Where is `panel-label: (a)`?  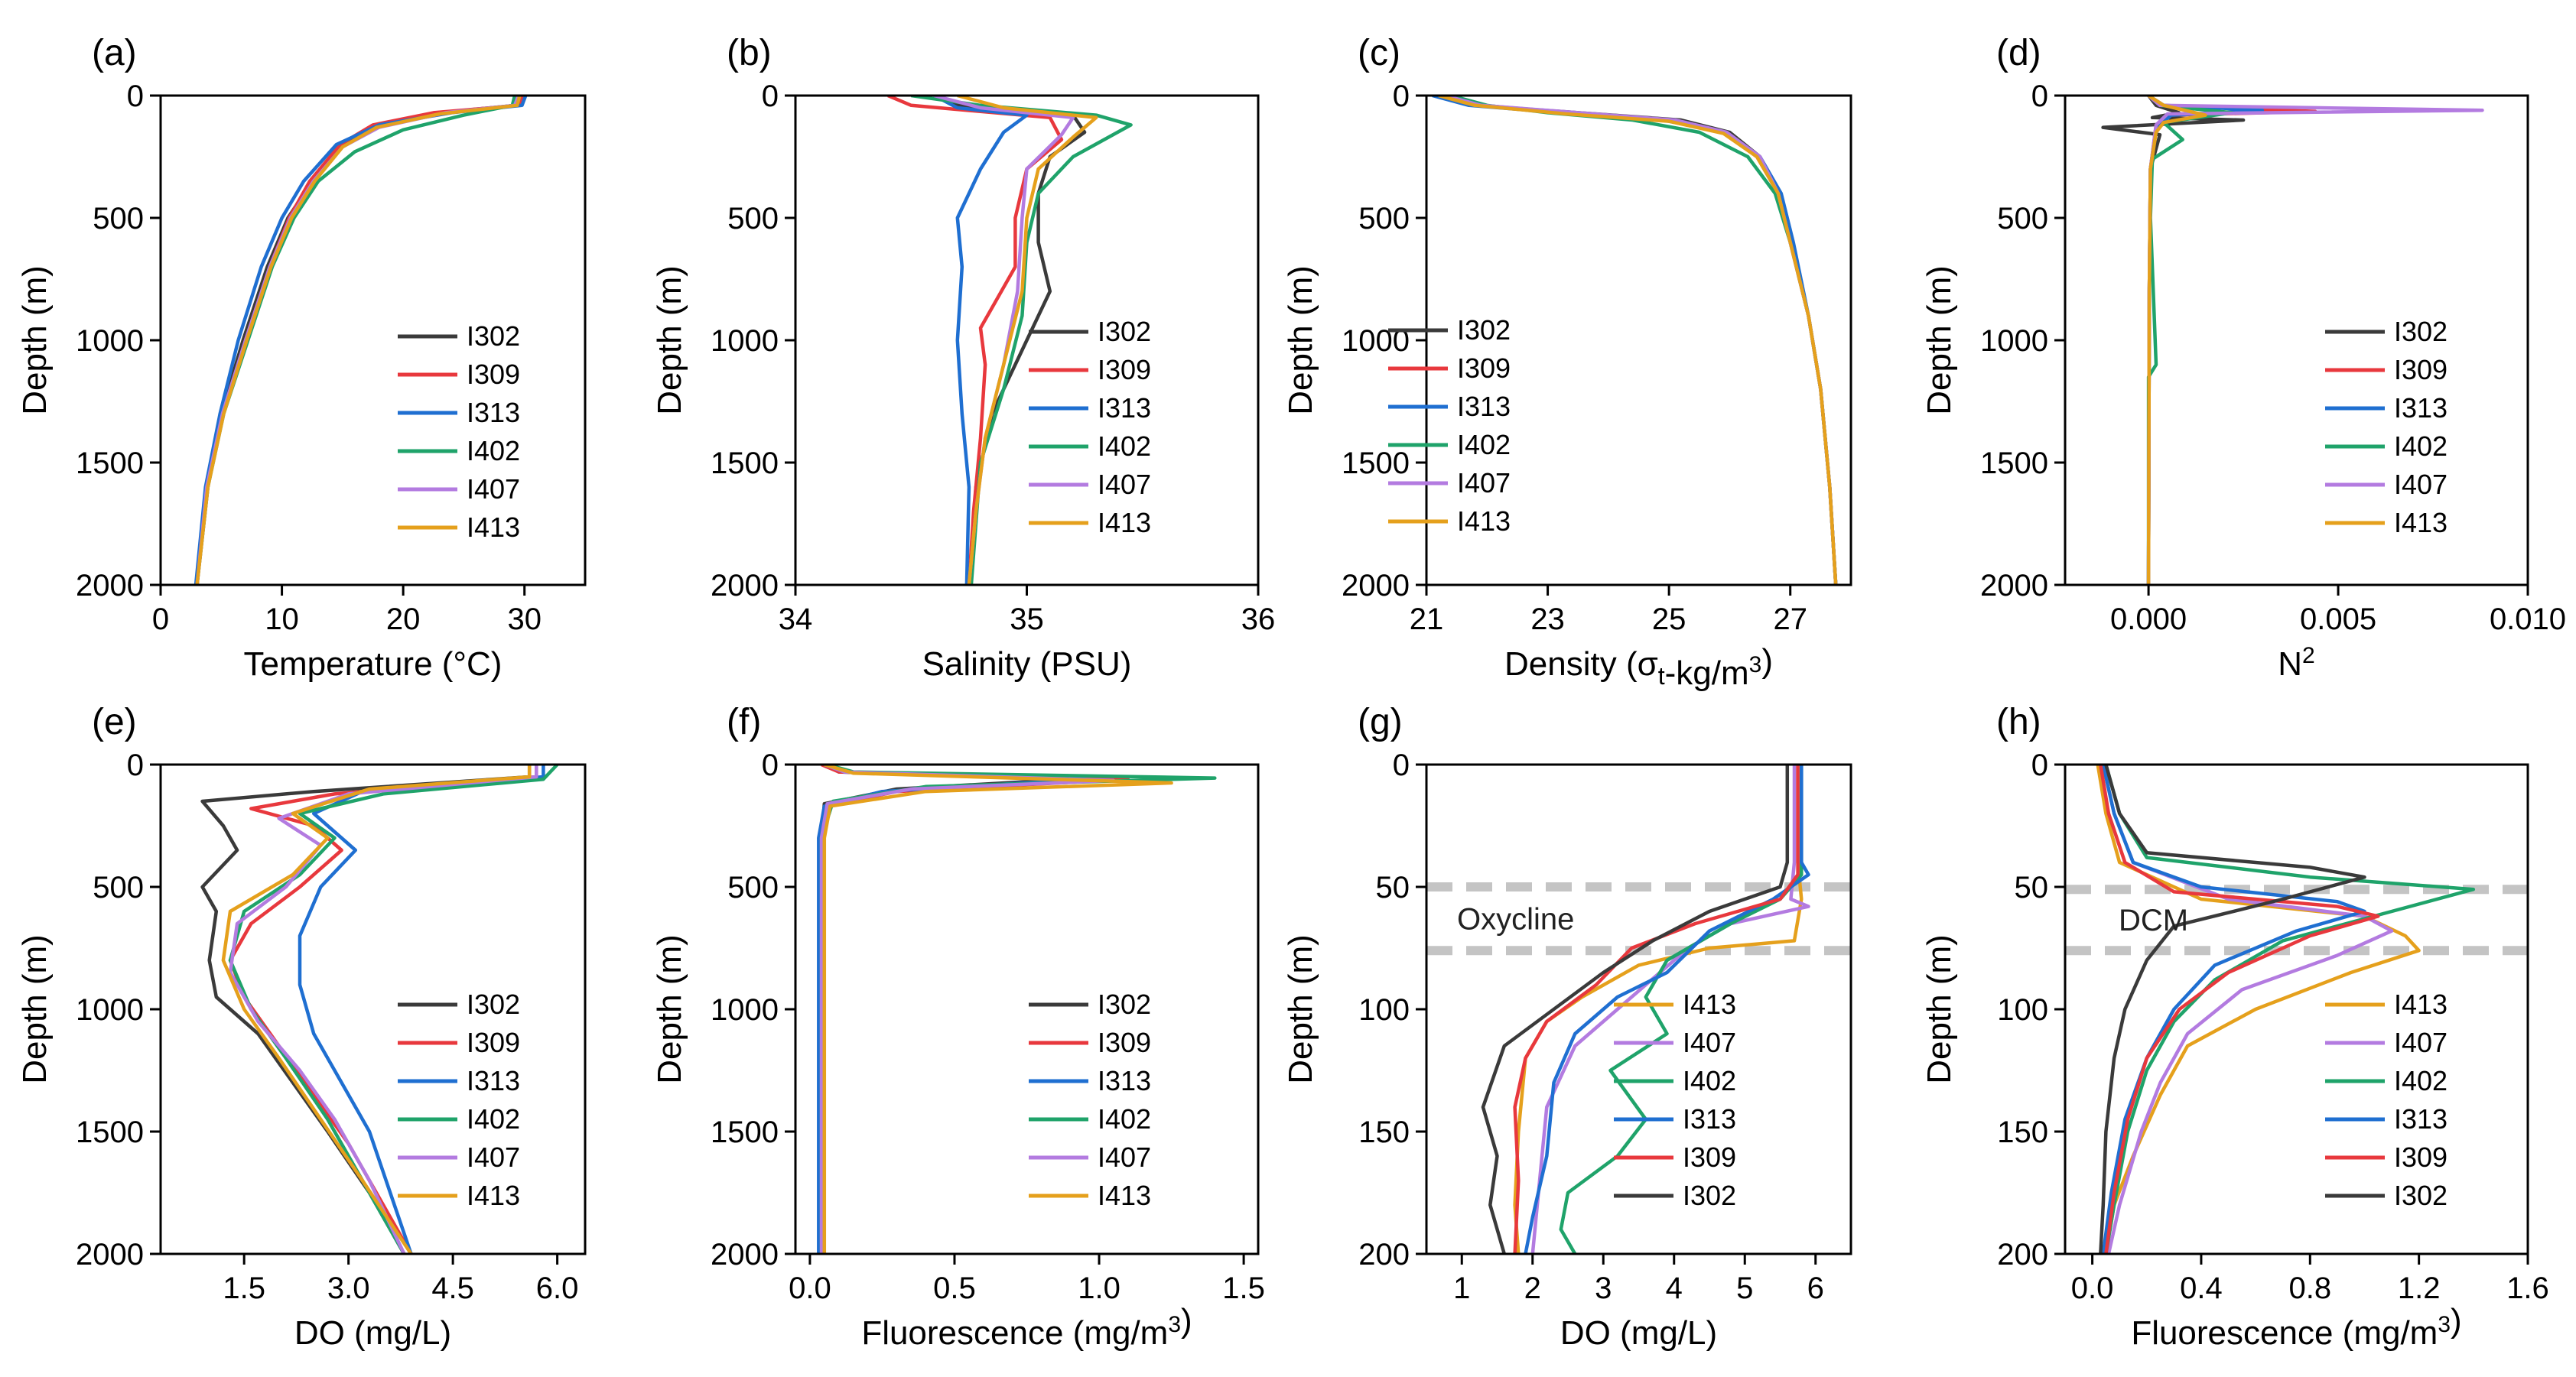
panel-label: (a) is located at coordinates (114, 53).